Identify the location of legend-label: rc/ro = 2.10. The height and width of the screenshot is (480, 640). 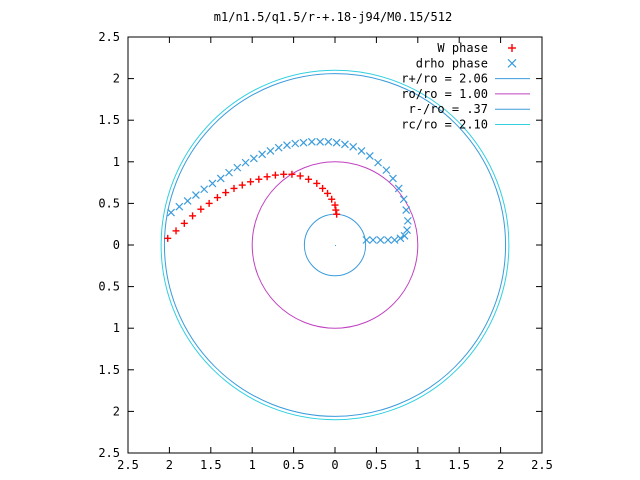
(444, 125).